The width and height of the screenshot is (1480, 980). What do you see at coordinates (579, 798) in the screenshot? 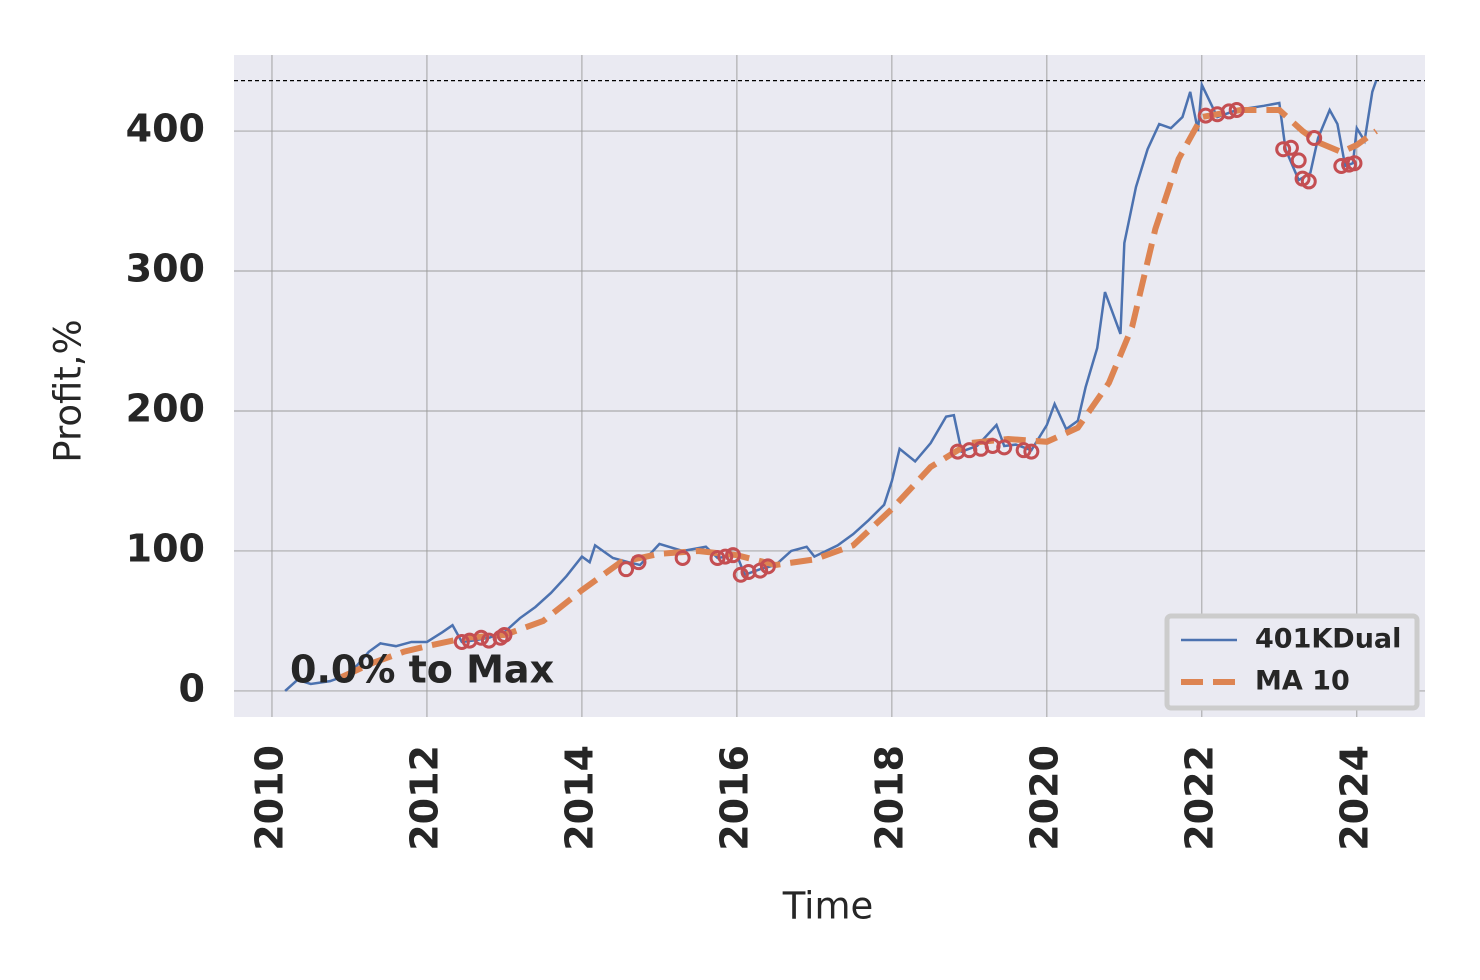
I see `x-tick-label: 2014` at bounding box center [579, 798].